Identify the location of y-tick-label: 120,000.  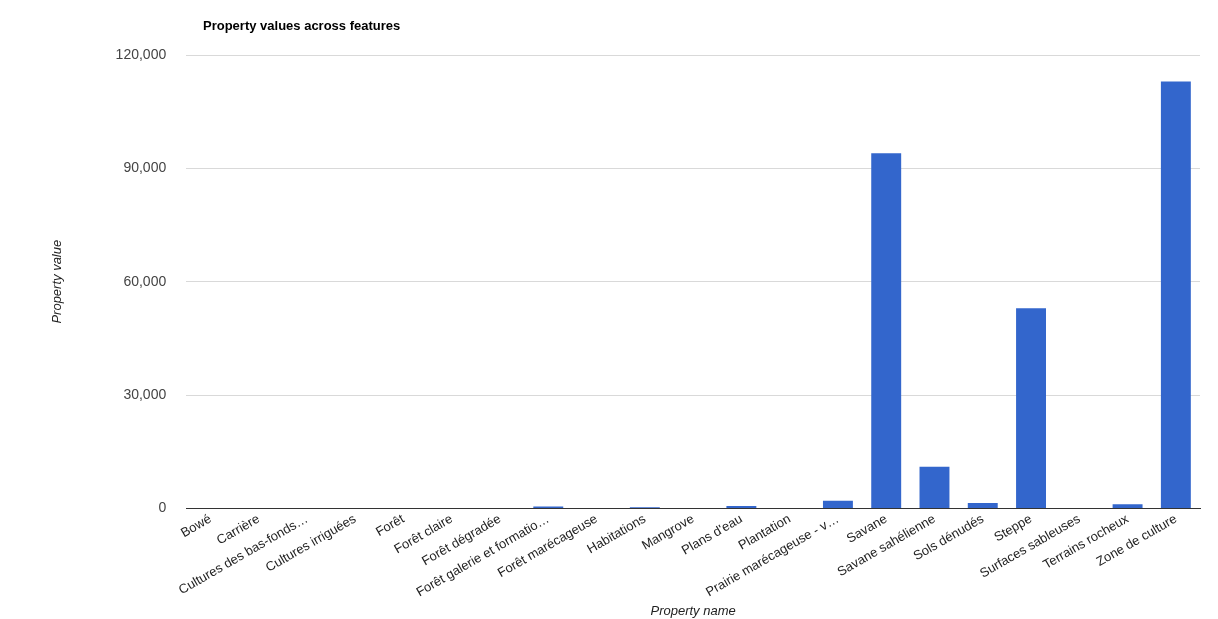
(141, 53).